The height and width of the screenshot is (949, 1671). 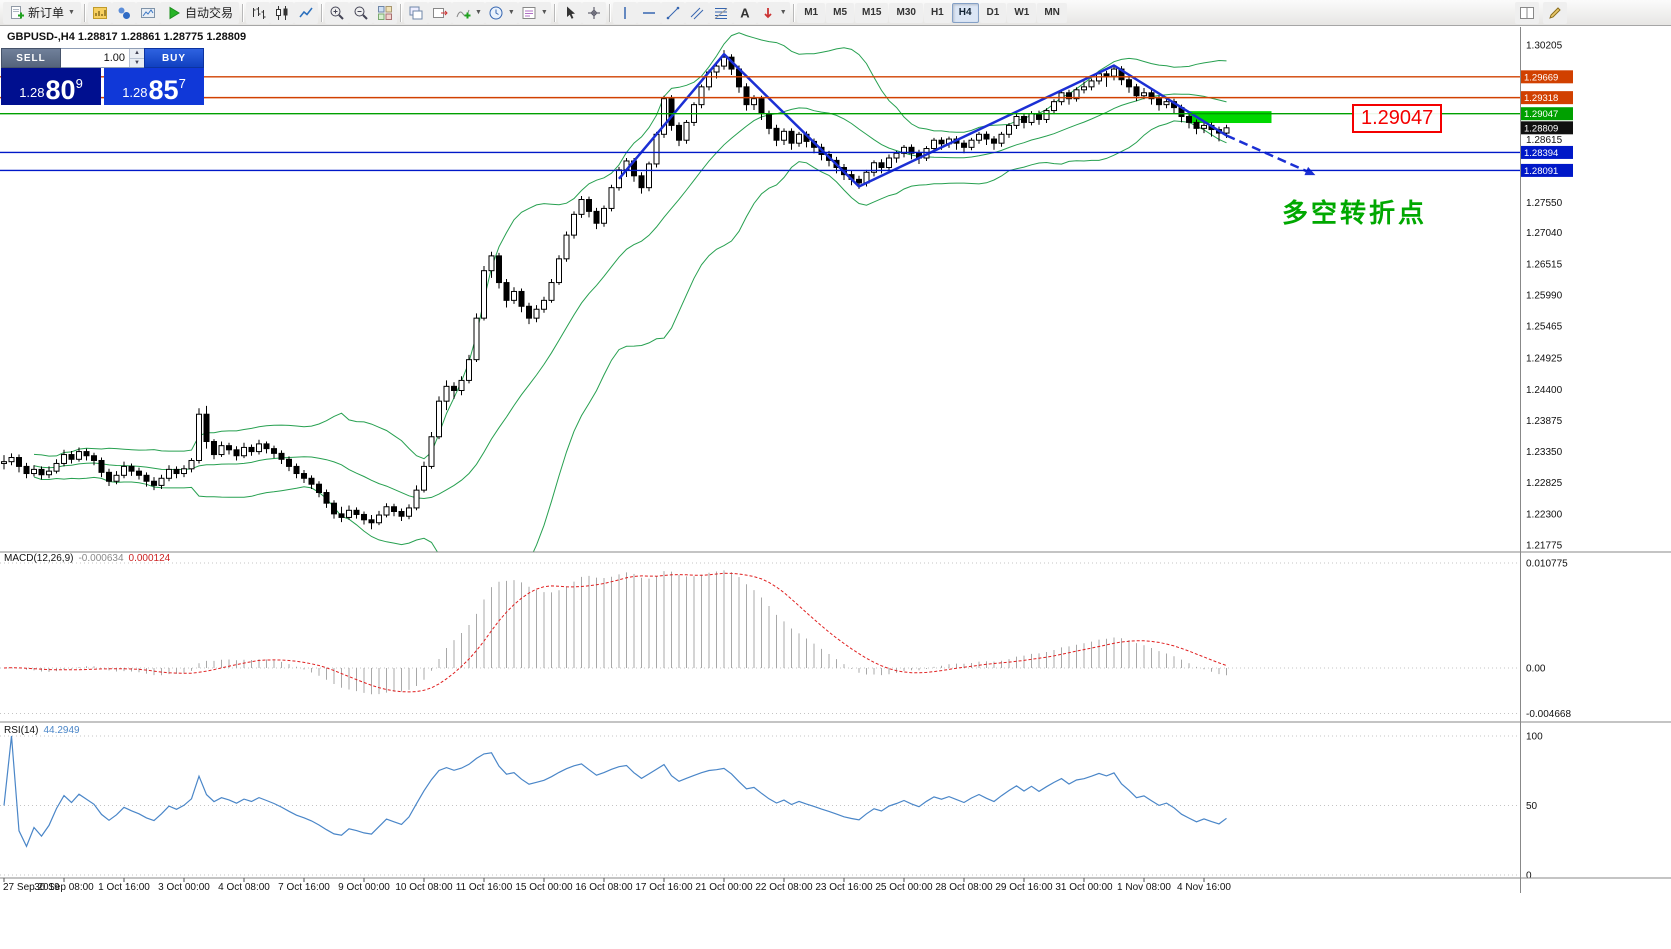 I want to click on tile-windows-button, so click(x=384, y=12).